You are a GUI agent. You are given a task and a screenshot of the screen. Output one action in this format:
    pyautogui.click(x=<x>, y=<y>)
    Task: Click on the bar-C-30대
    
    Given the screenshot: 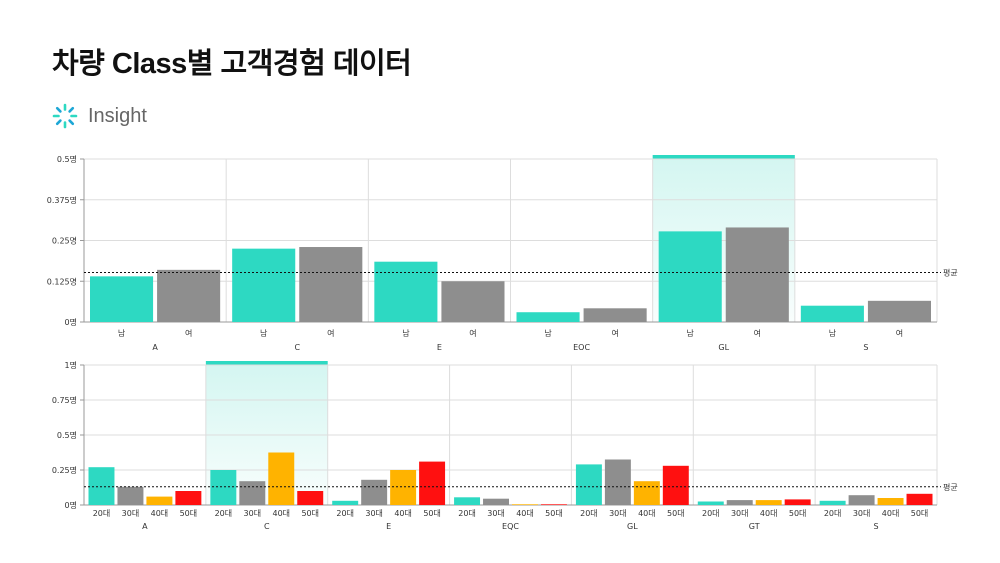 What is the action you would take?
    pyautogui.click(x=252, y=493)
    